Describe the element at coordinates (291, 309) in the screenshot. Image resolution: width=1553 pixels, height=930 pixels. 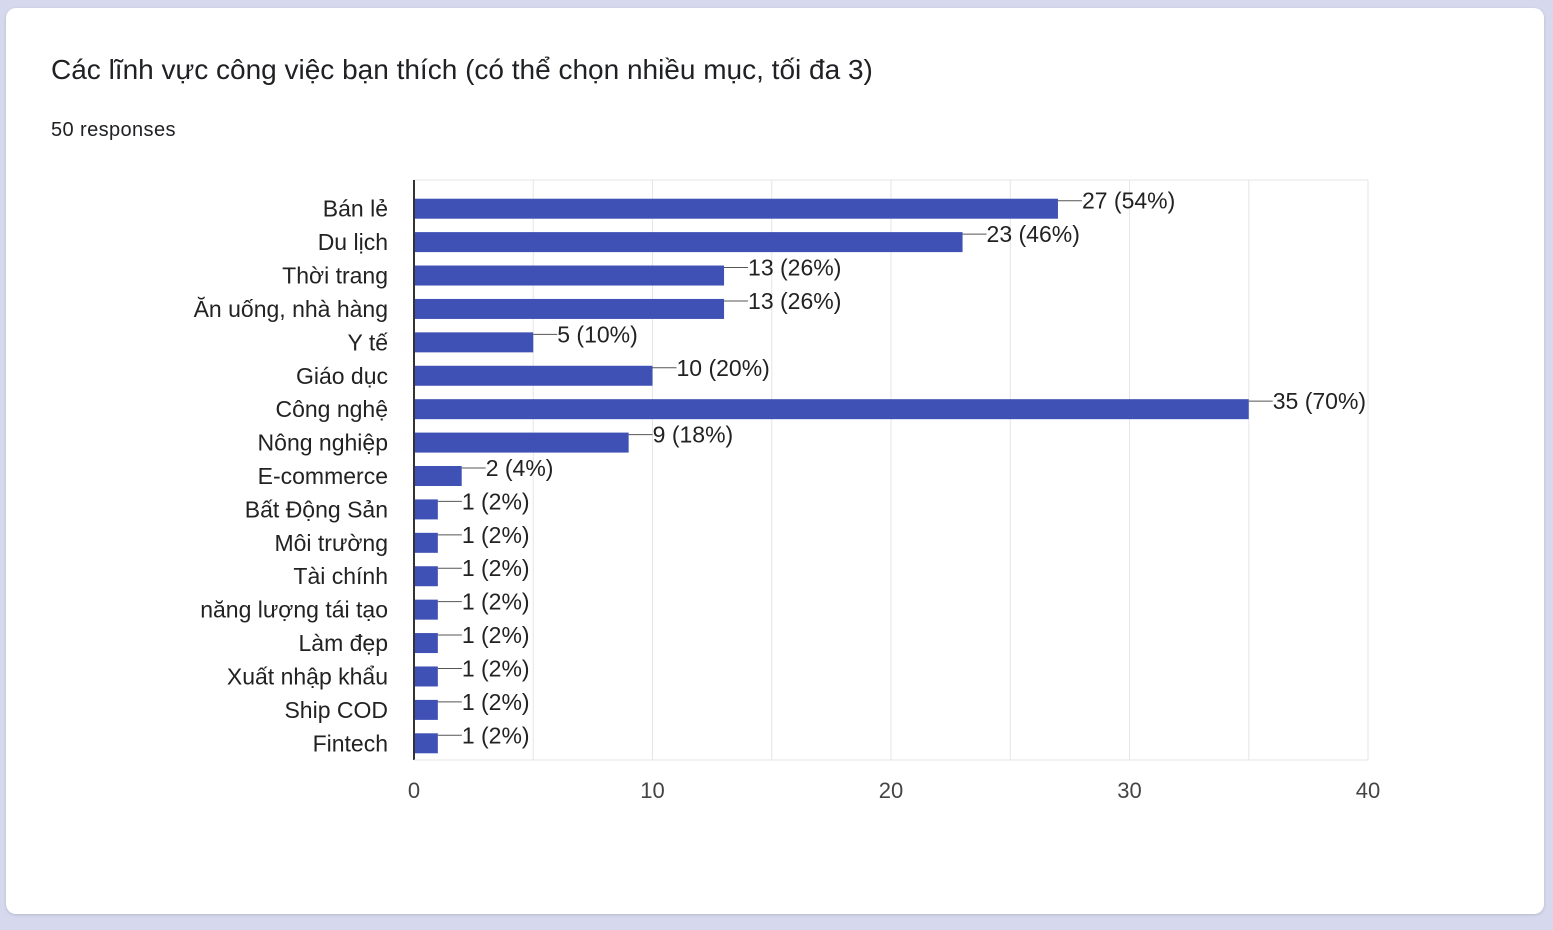
I see `category-label-3: Ăn uống, nhà hàng` at that location.